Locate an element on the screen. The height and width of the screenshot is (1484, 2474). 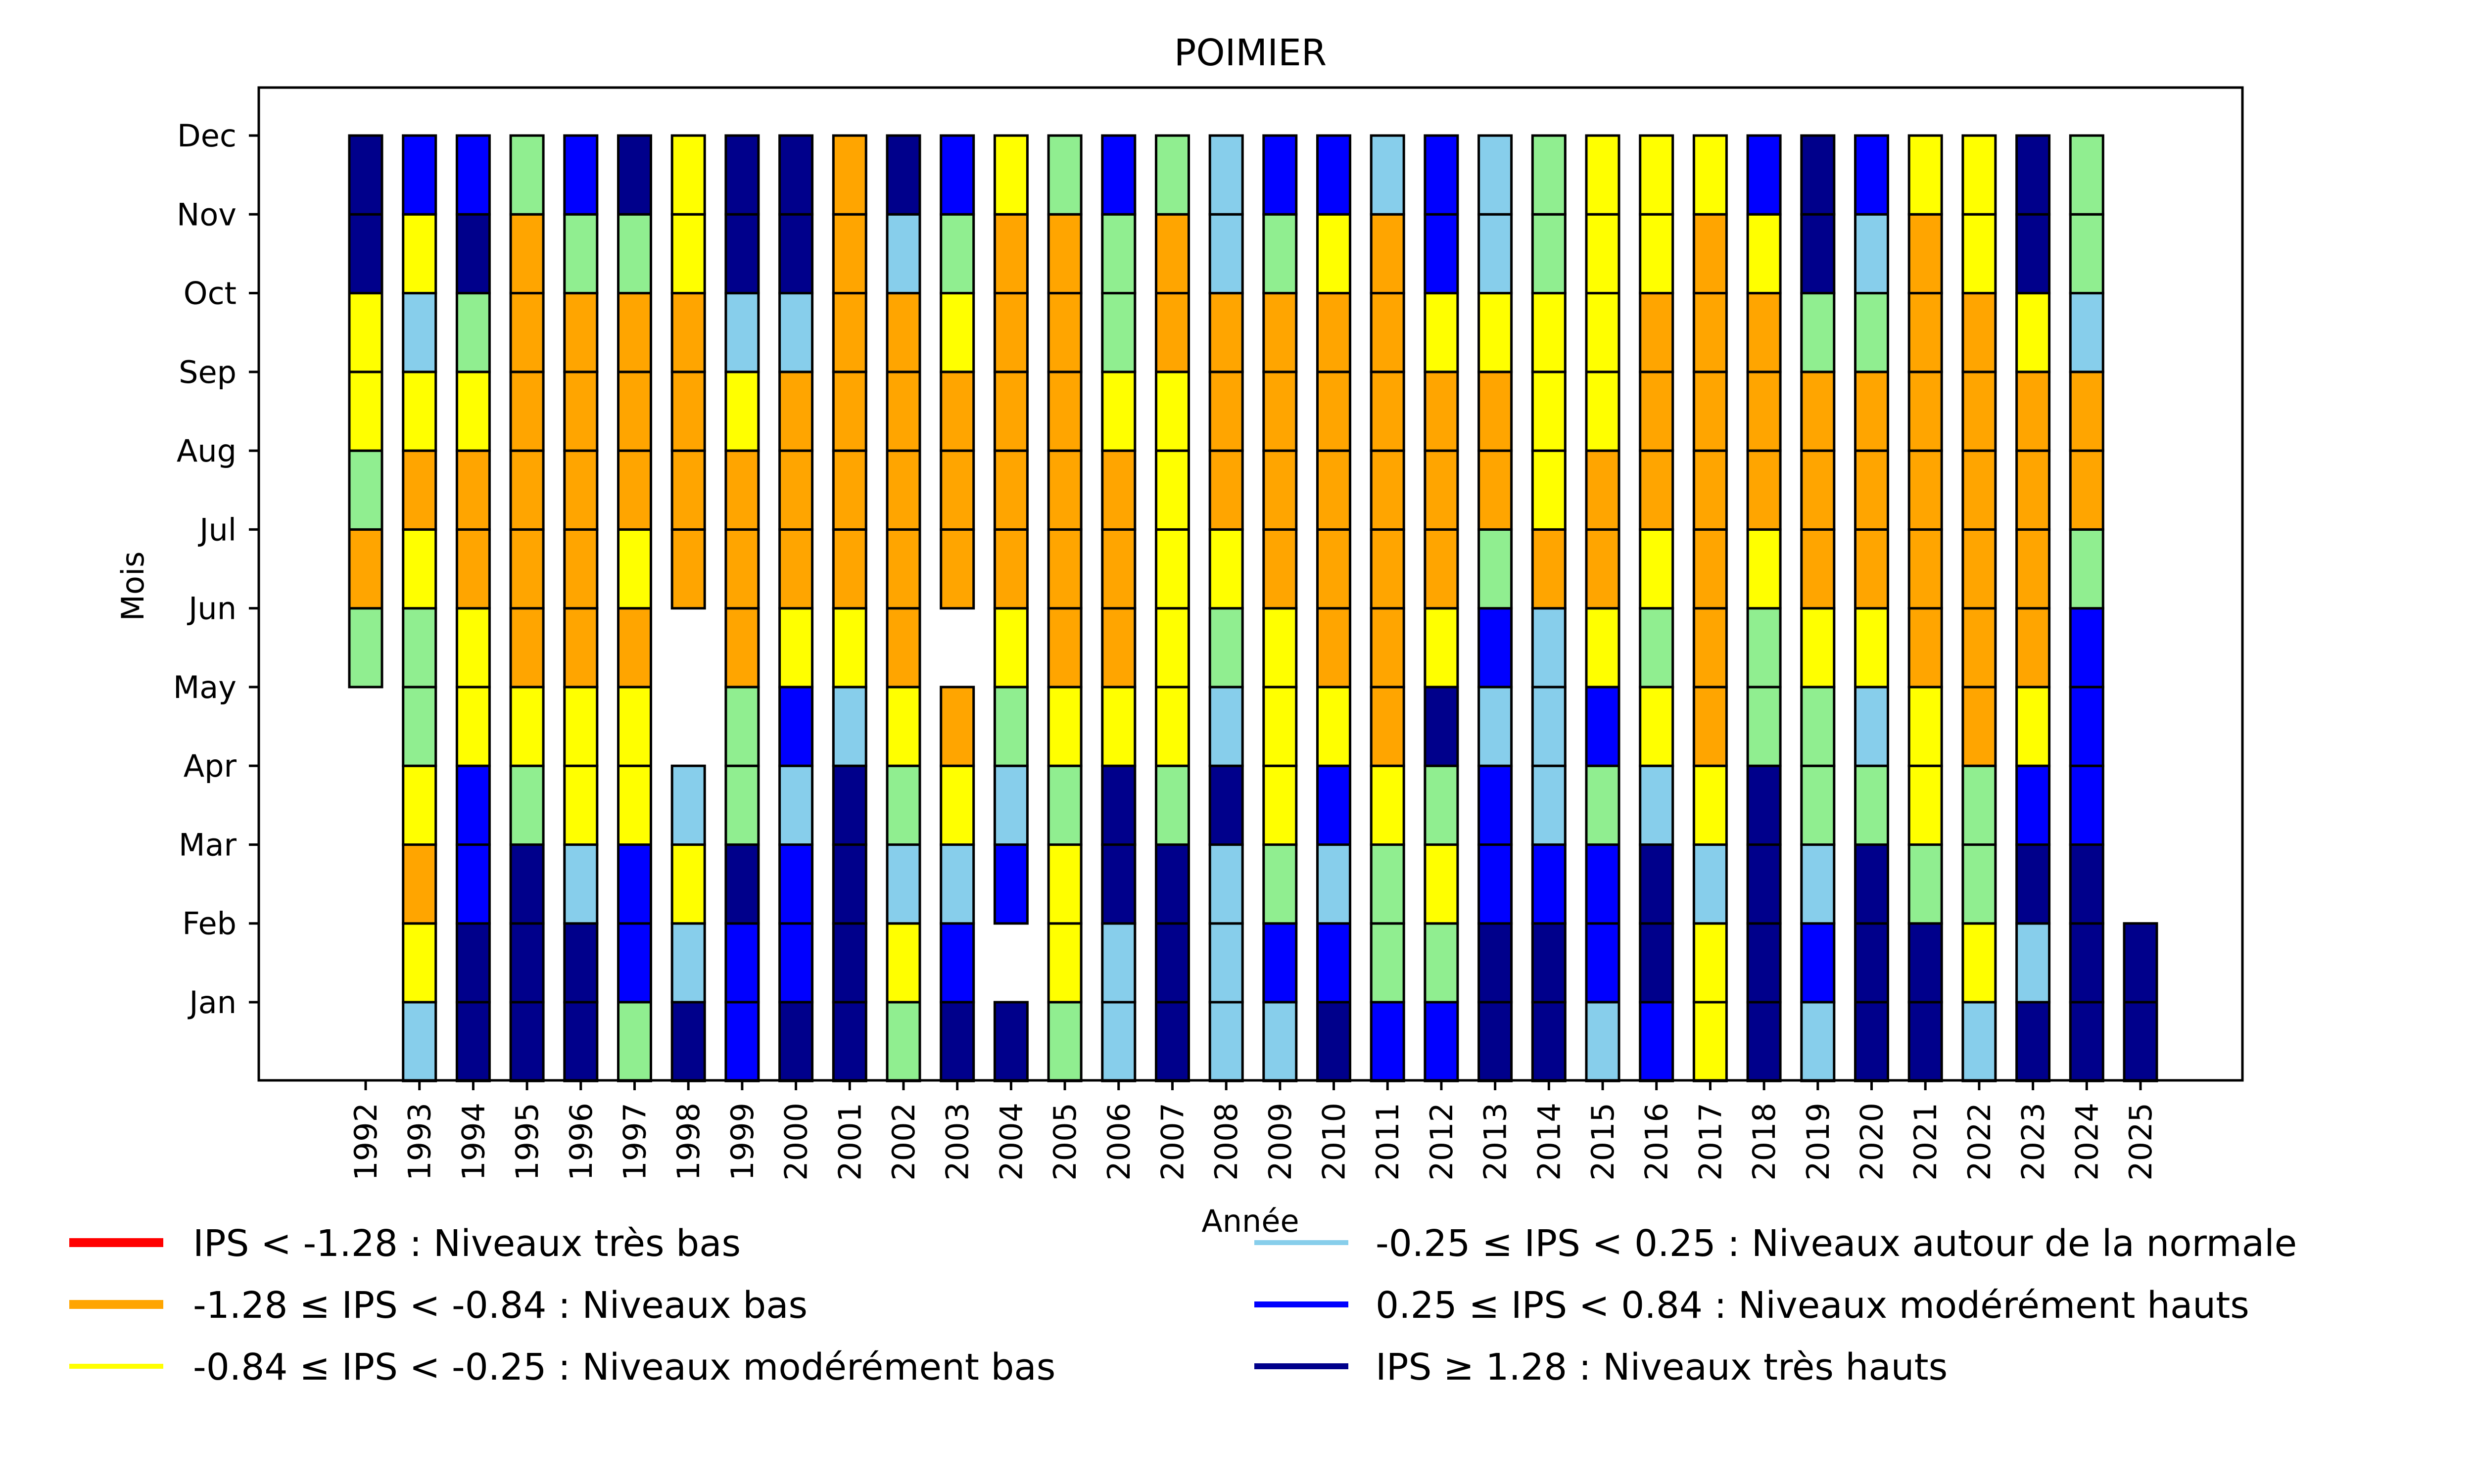
cell-2018-nov is located at coordinates (1764, 254).